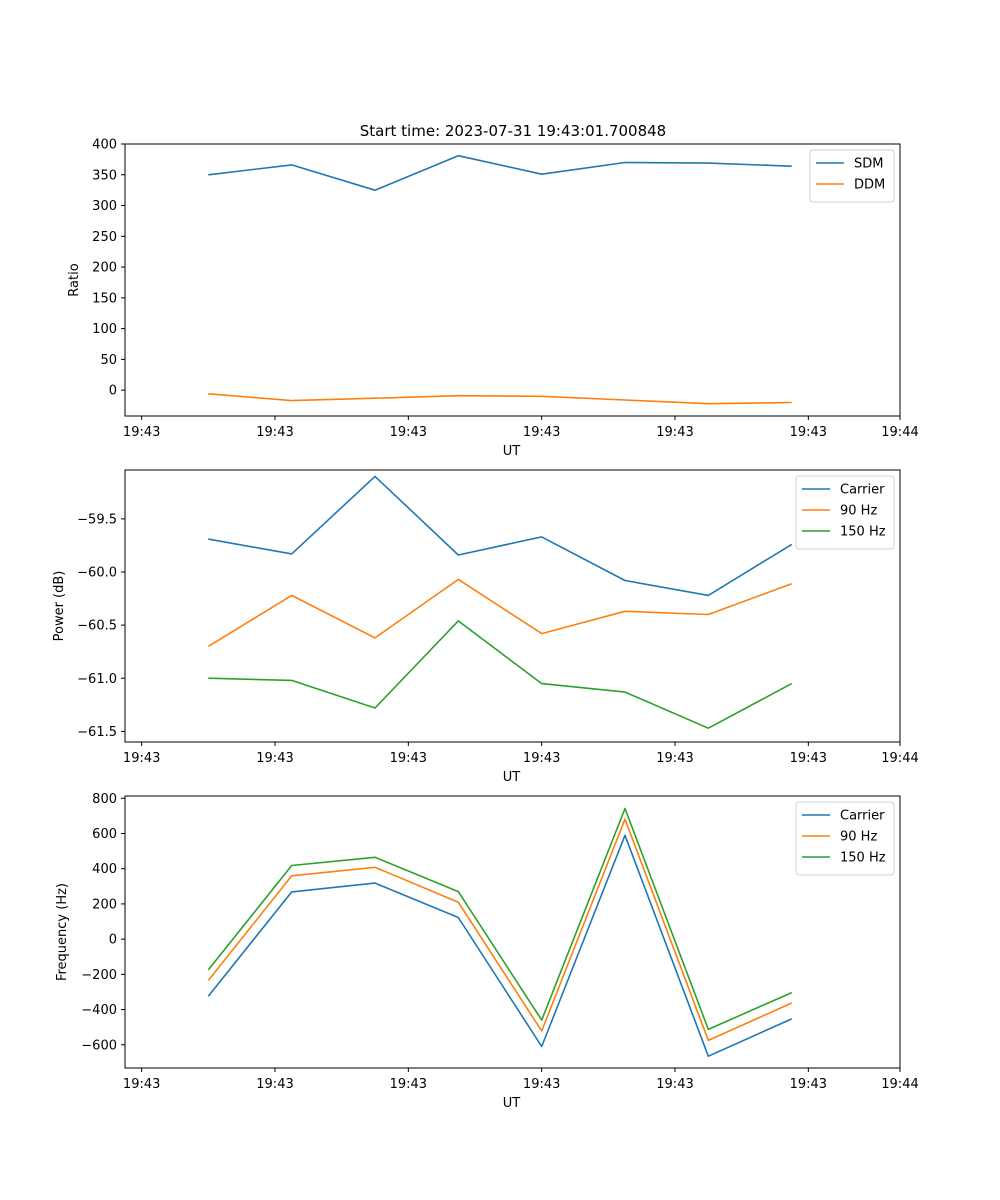 This screenshot has height=1200, width=1000. What do you see at coordinates (104, 298) in the screenshot?
I see `y-tick-label: 150` at bounding box center [104, 298].